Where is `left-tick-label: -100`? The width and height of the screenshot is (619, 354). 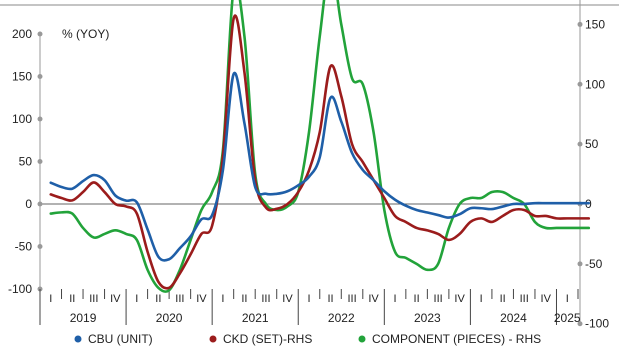 left-tick-label: -100 is located at coordinates (20, 289).